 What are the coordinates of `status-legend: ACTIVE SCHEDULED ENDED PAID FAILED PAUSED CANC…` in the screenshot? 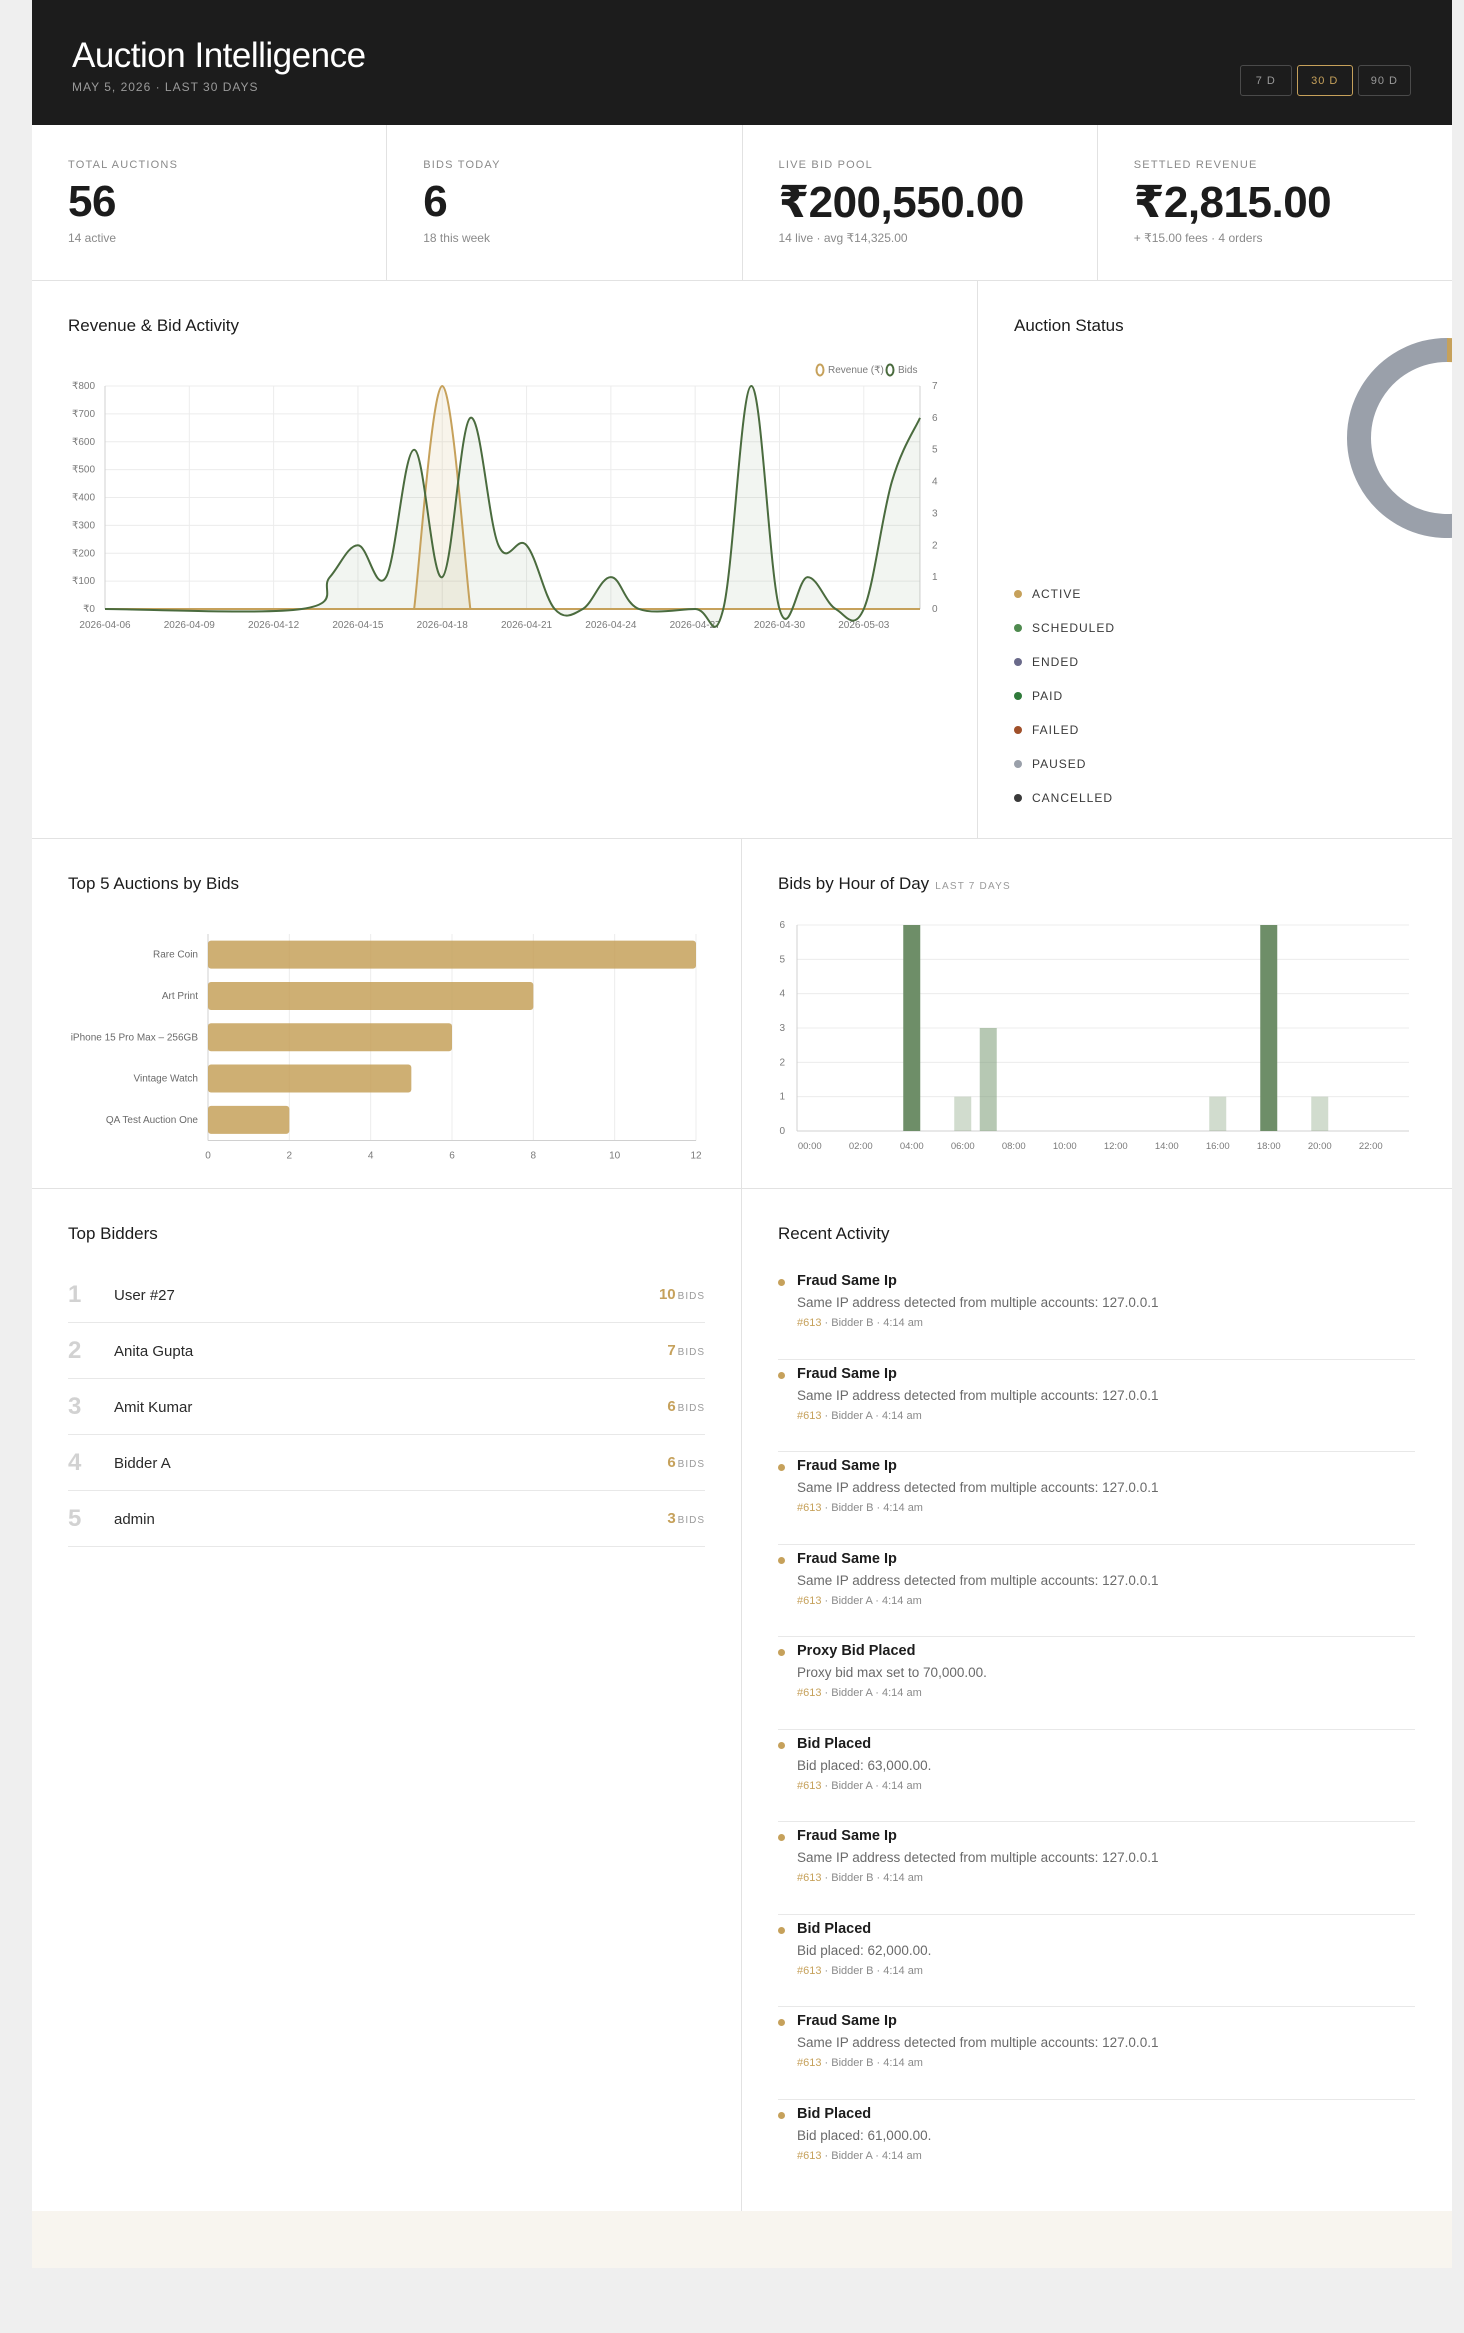 It's located at (1064, 696).